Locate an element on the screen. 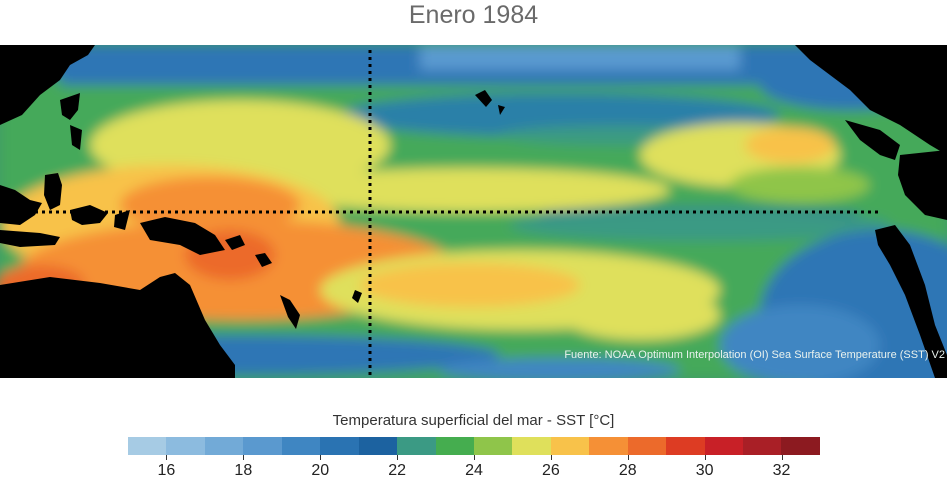  colorbar-tick-label: 26 is located at coordinates (550, 470).